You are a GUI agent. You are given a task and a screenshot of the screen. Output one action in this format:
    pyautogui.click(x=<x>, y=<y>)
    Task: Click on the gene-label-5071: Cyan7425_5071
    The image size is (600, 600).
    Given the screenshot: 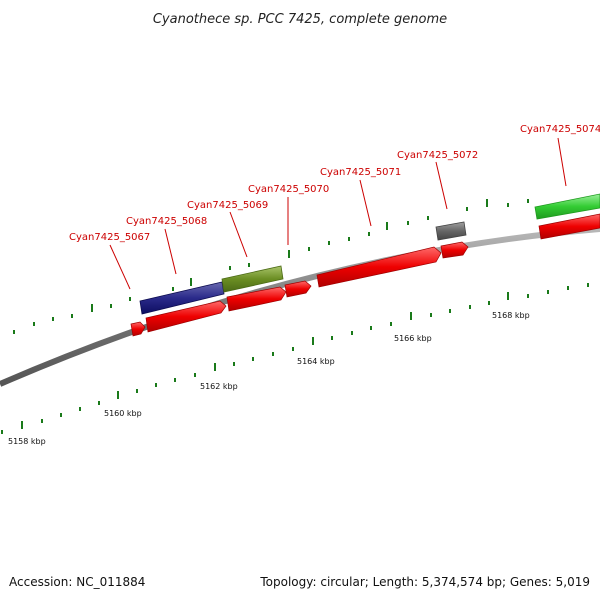 What is the action you would take?
    pyautogui.click(x=360, y=172)
    